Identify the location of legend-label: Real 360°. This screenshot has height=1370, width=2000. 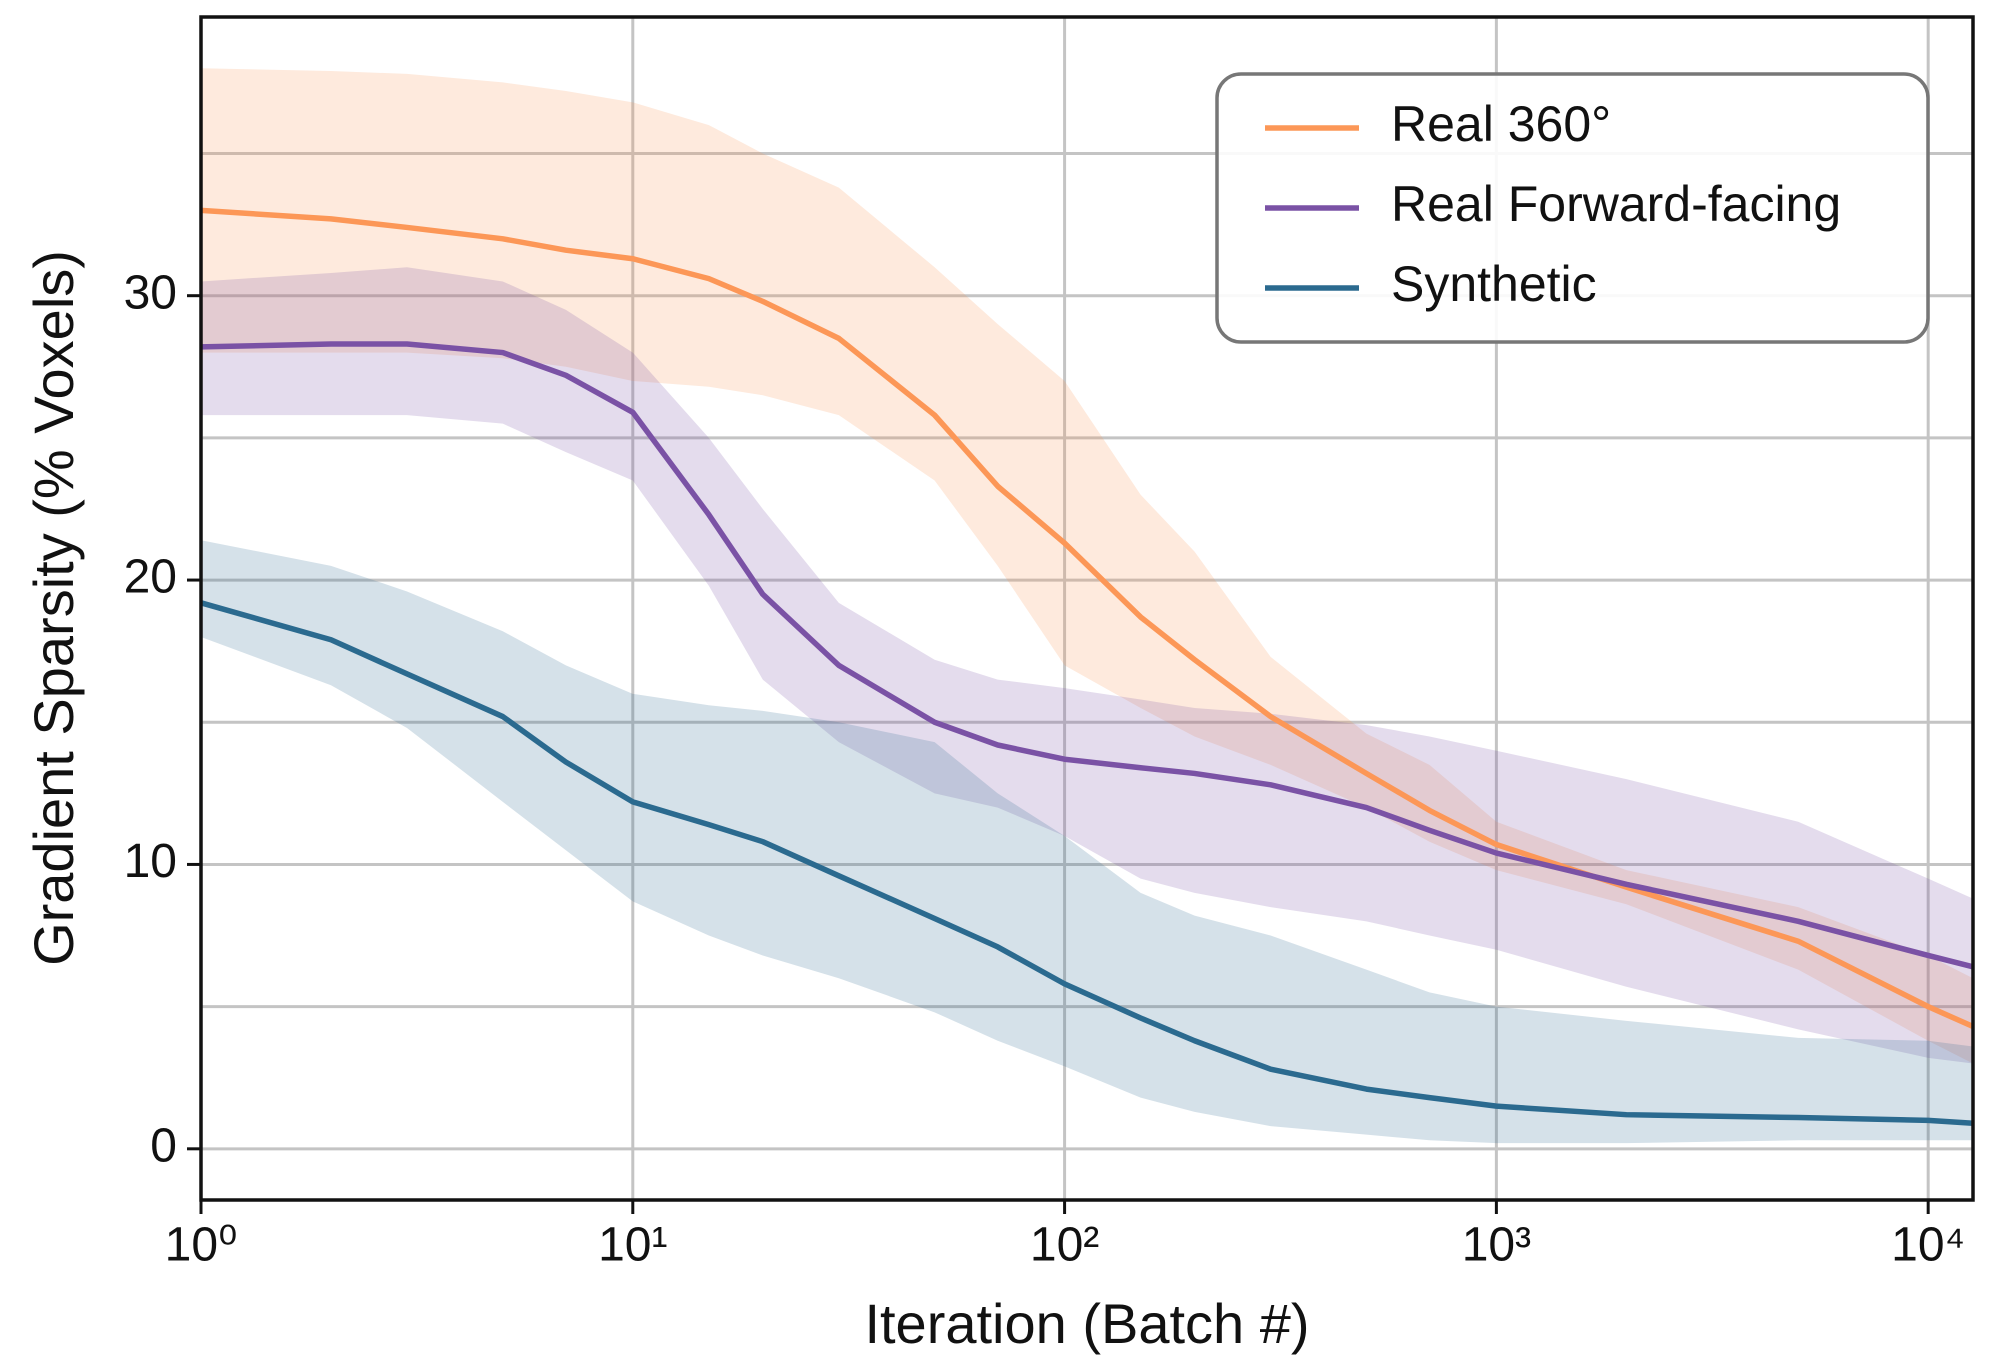
(1501, 124).